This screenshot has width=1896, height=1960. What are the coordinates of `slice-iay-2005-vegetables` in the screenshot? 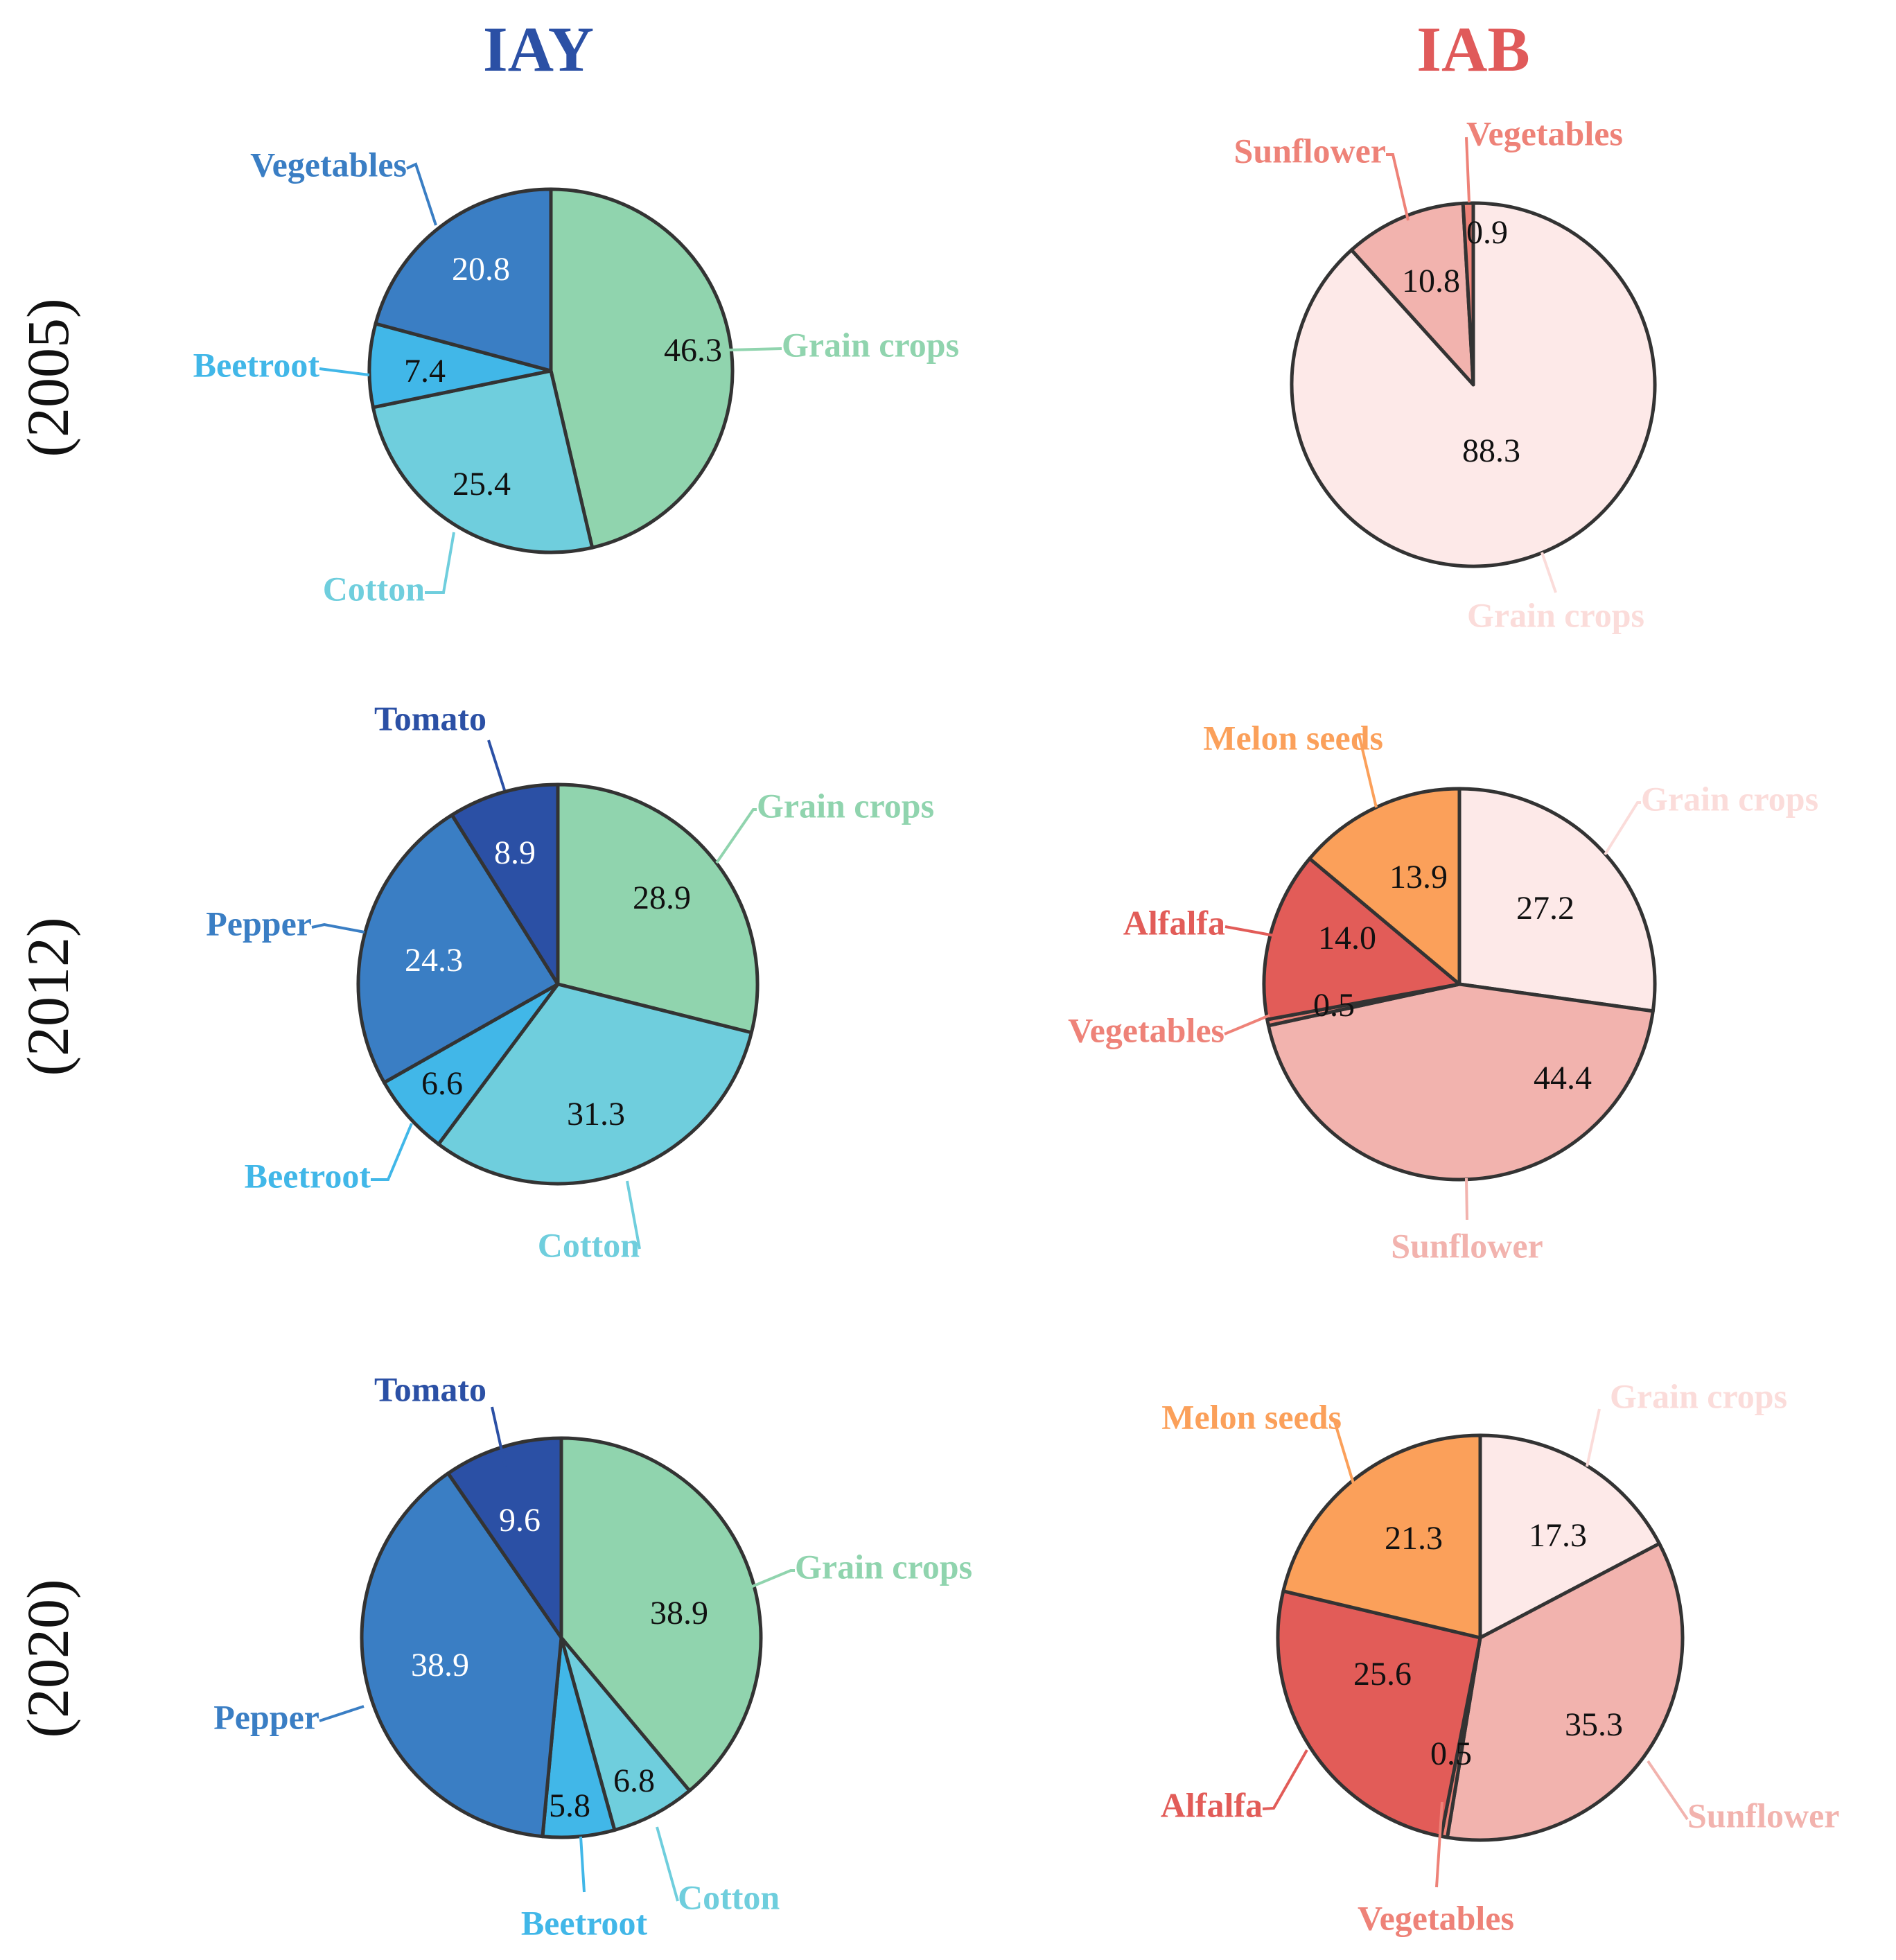 It's located at (463, 280).